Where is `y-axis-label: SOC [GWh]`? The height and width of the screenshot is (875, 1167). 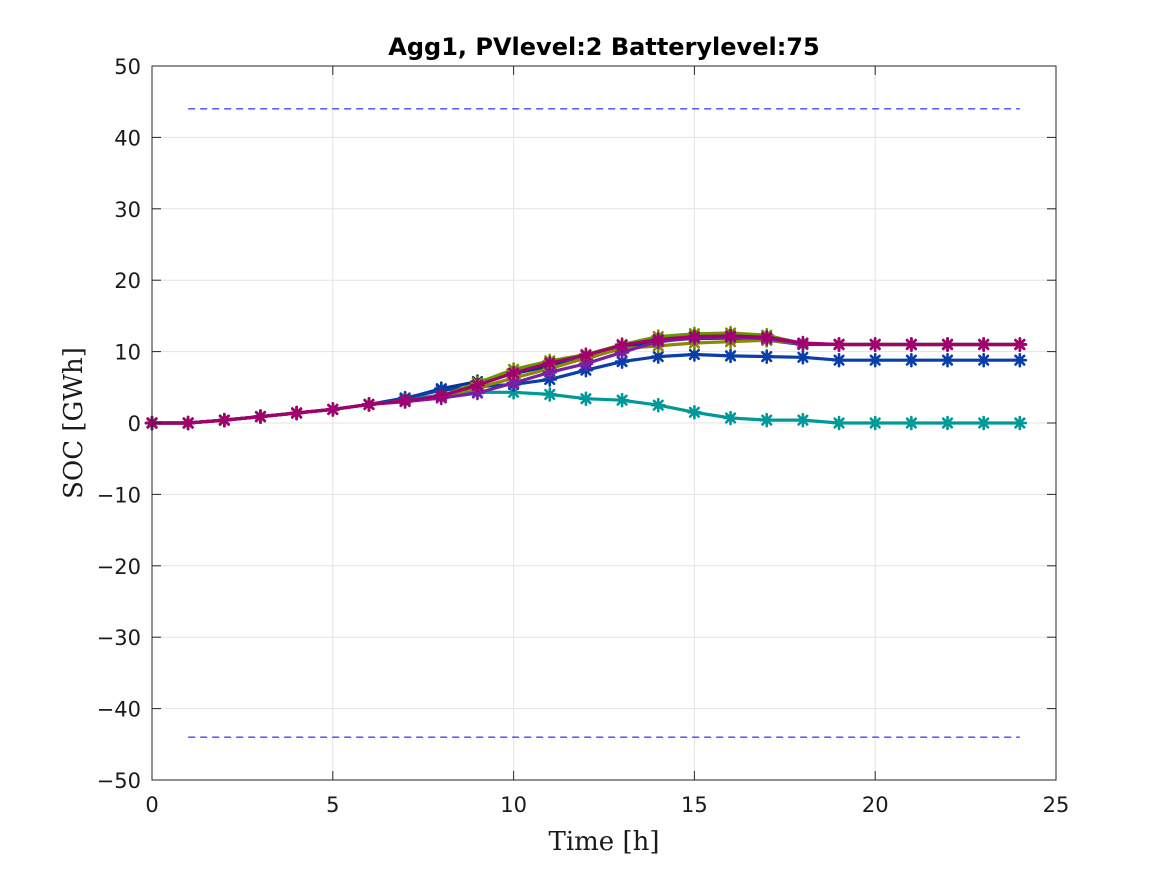
y-axis-label: SOC [GWh] is located at coordinates (74, 423).